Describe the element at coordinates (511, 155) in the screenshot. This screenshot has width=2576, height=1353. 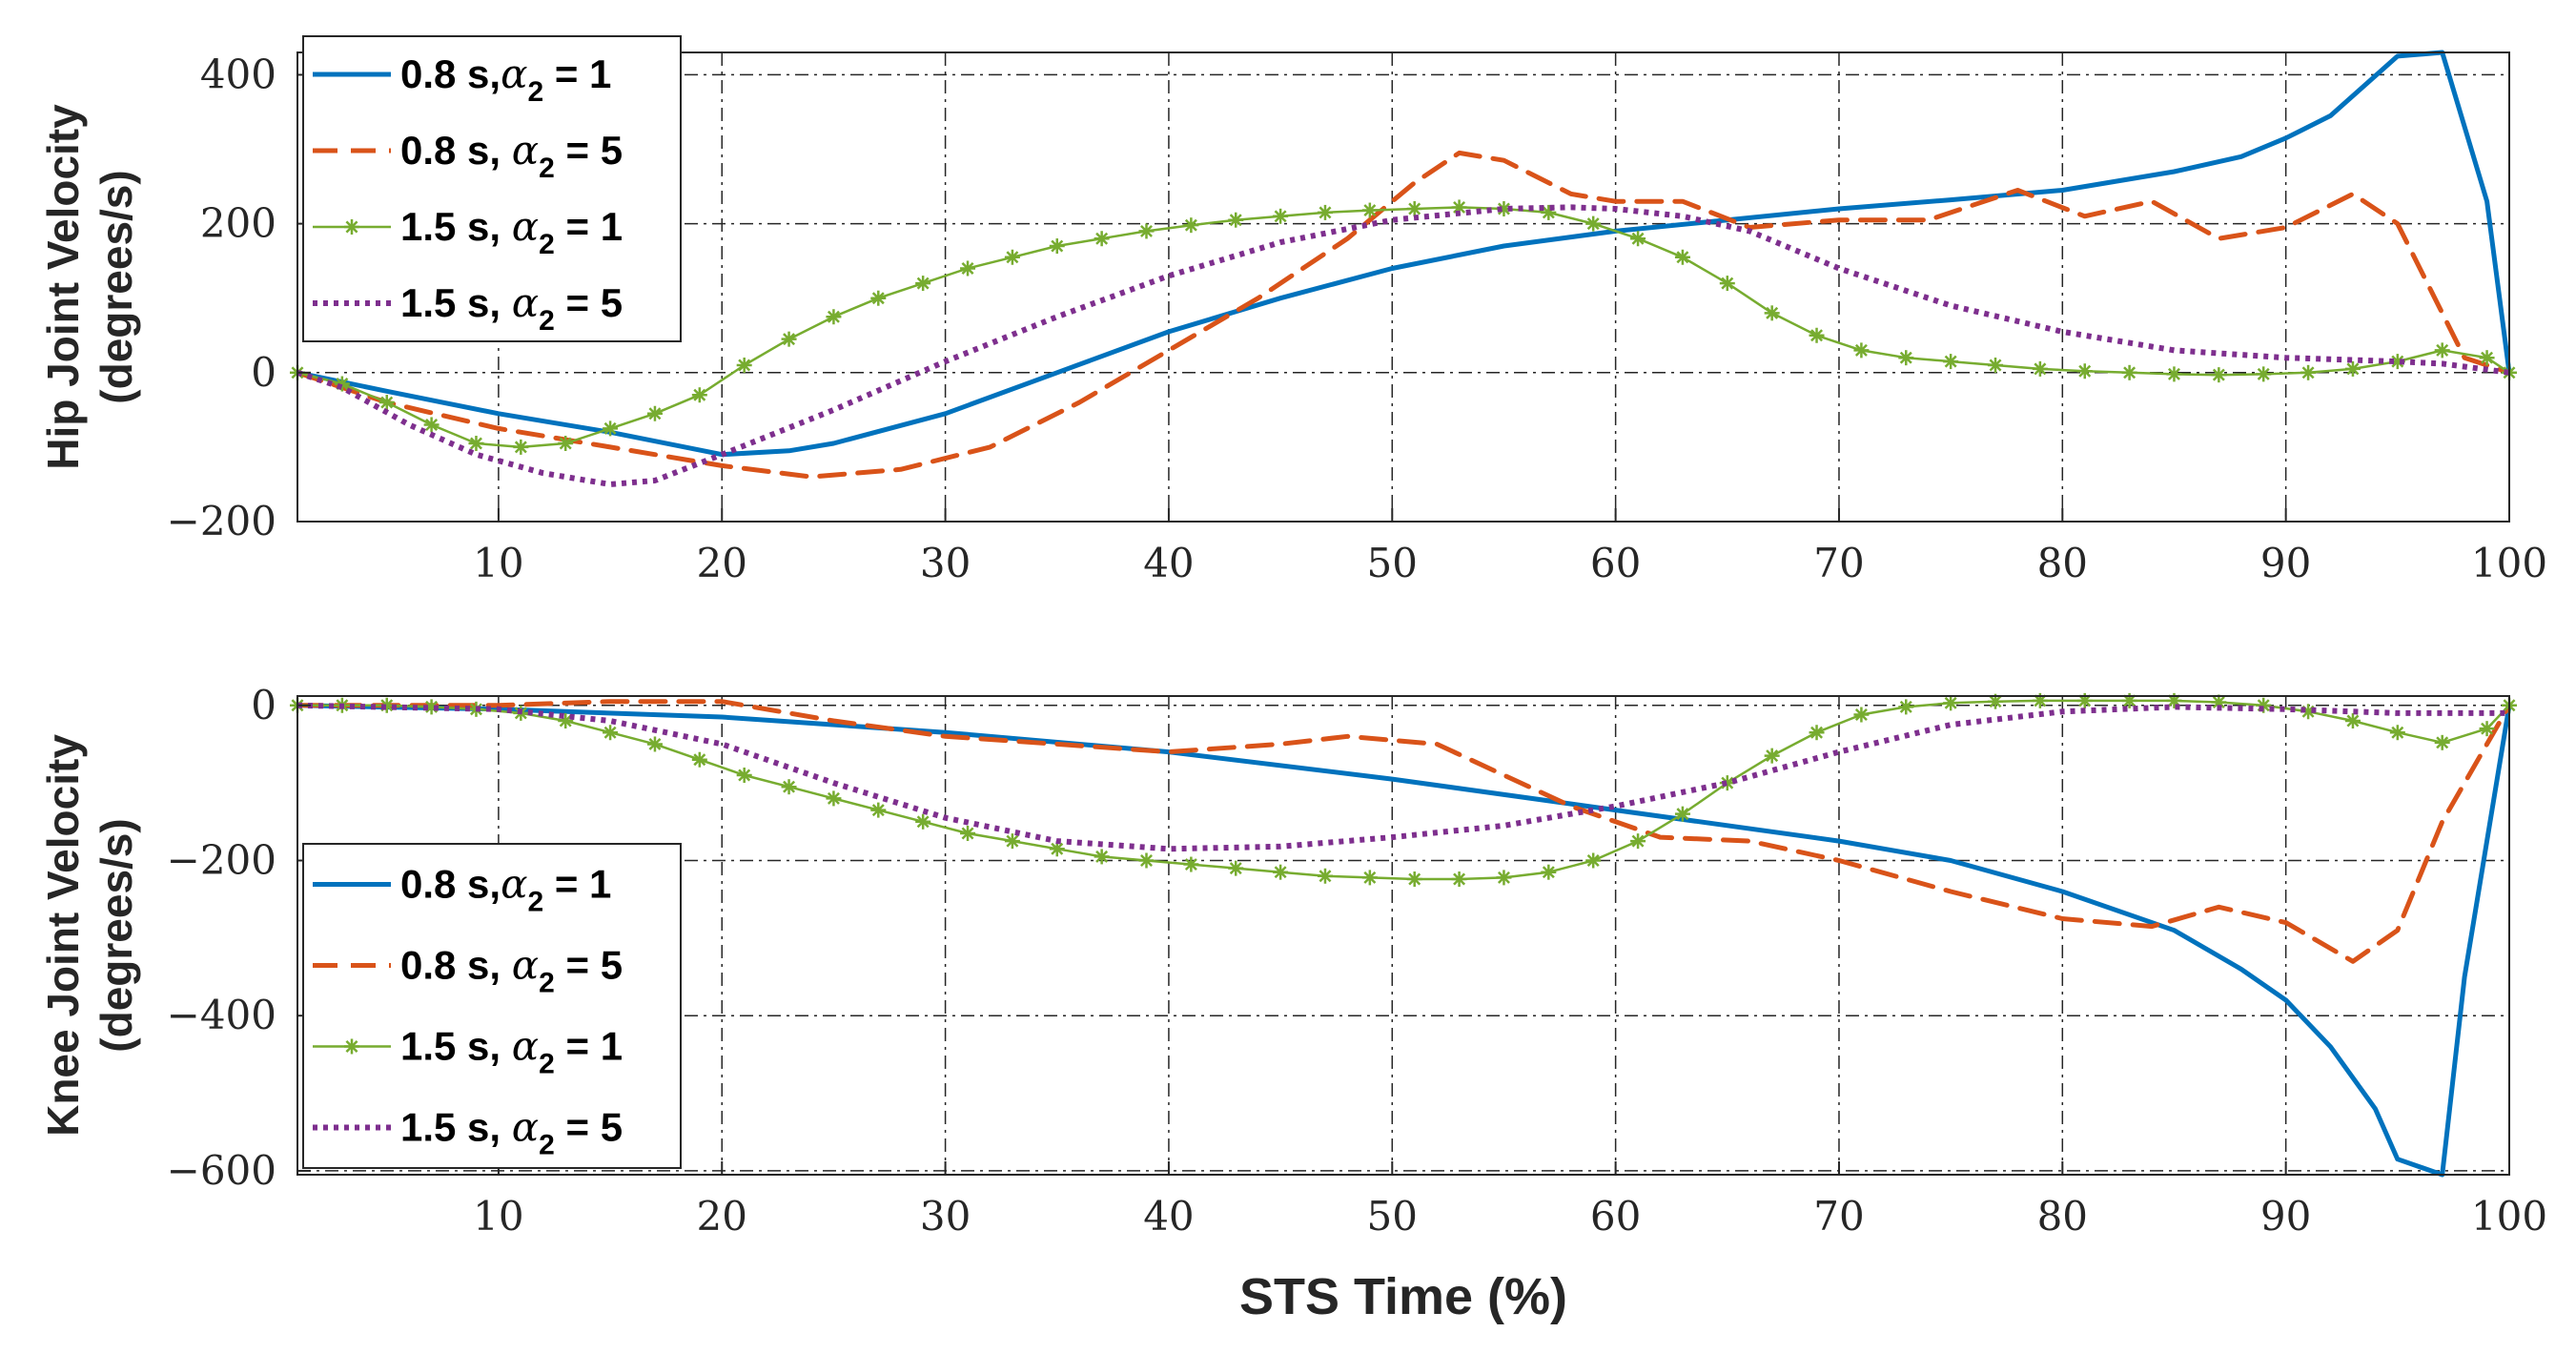
I see `hip-legend-label-2: 0.8 s, α2 = 5` at that location.